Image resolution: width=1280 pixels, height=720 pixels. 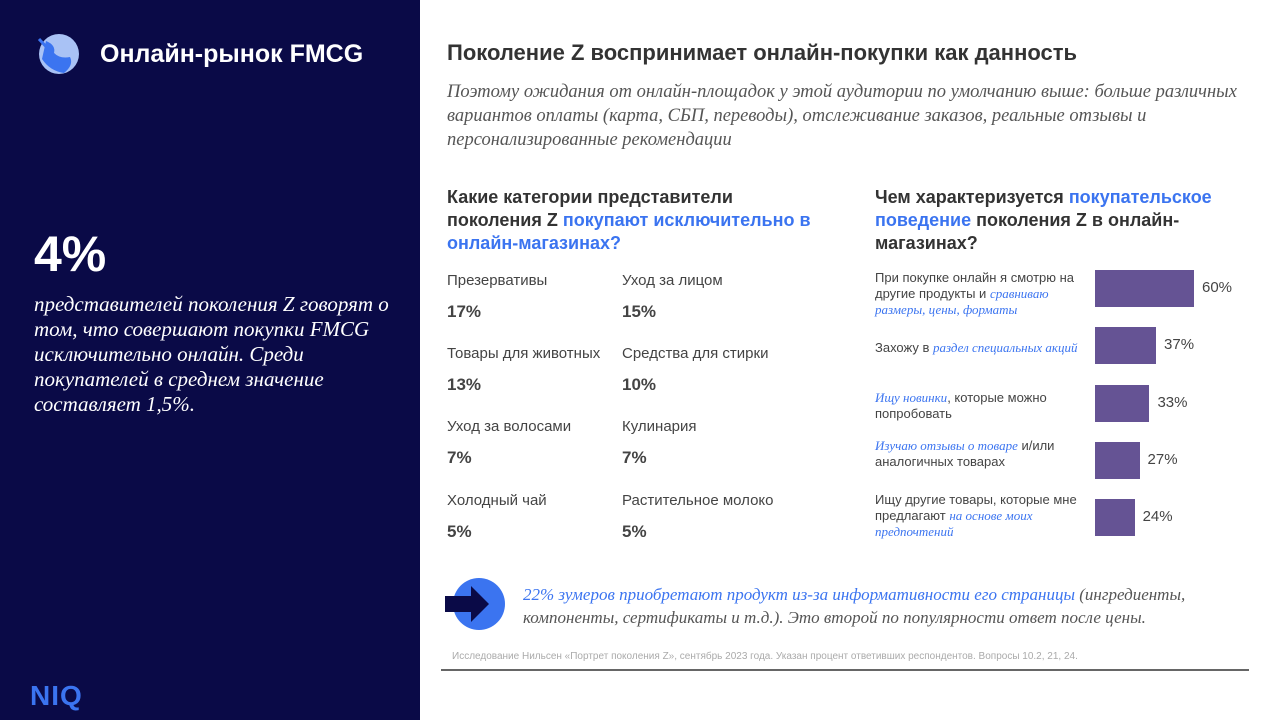 I want to click on bar-value-label: 37%, so click(x=1179, y=344).